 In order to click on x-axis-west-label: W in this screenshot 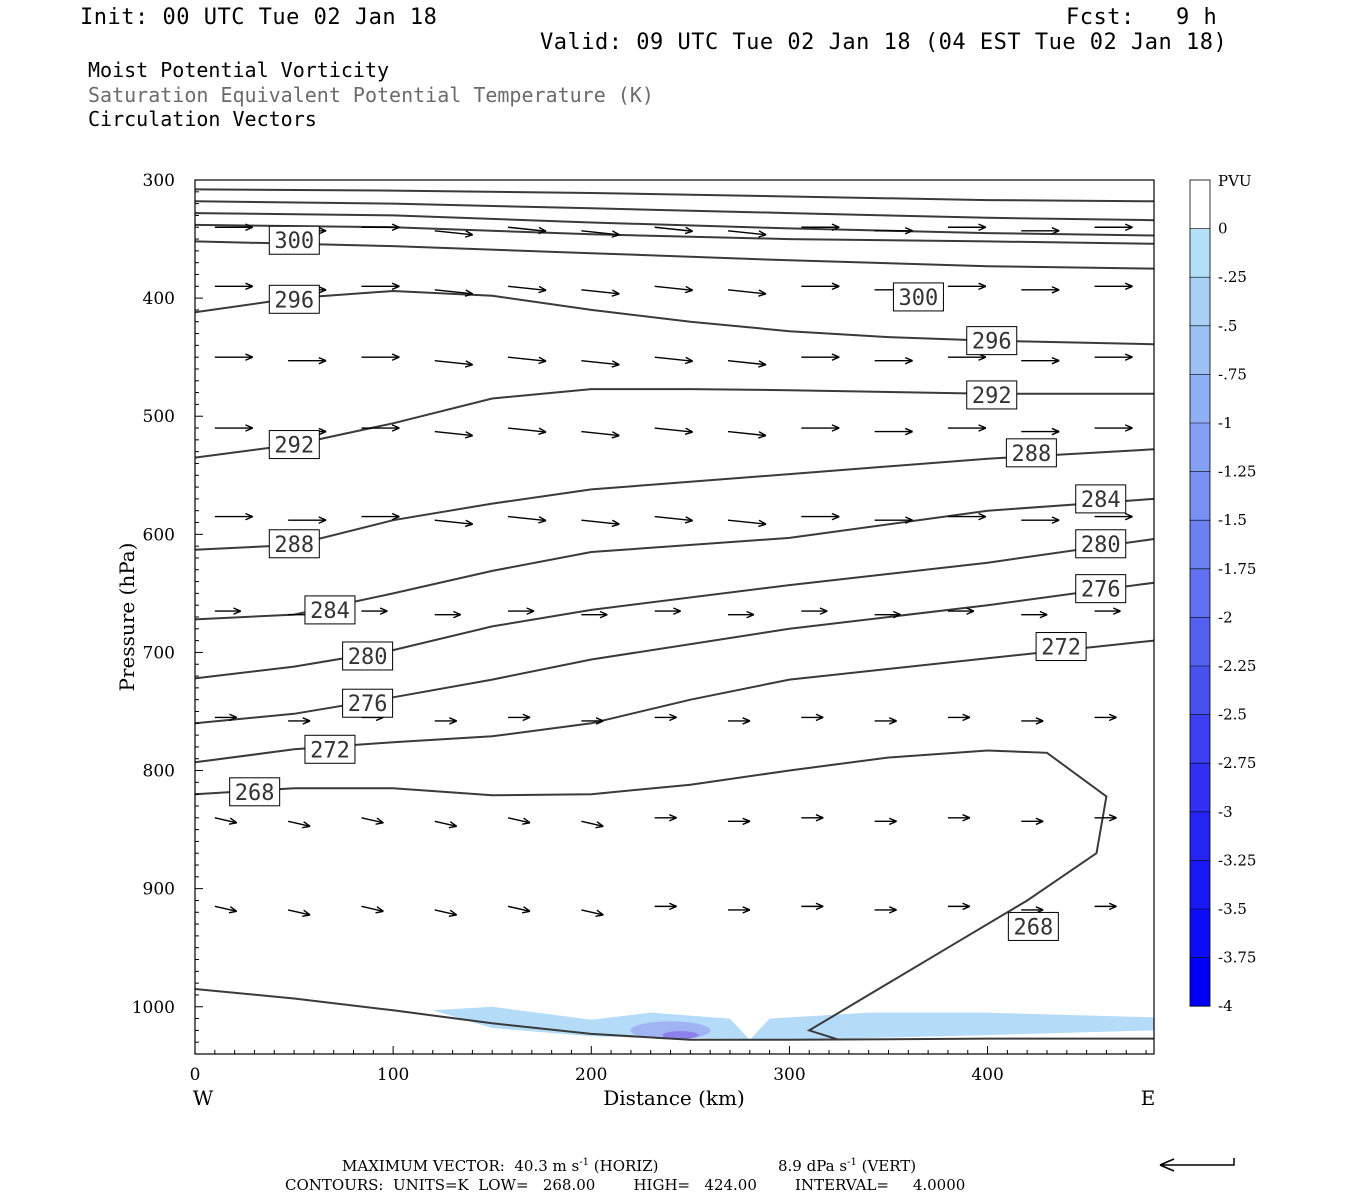, I will do `click(203, 1098)`.